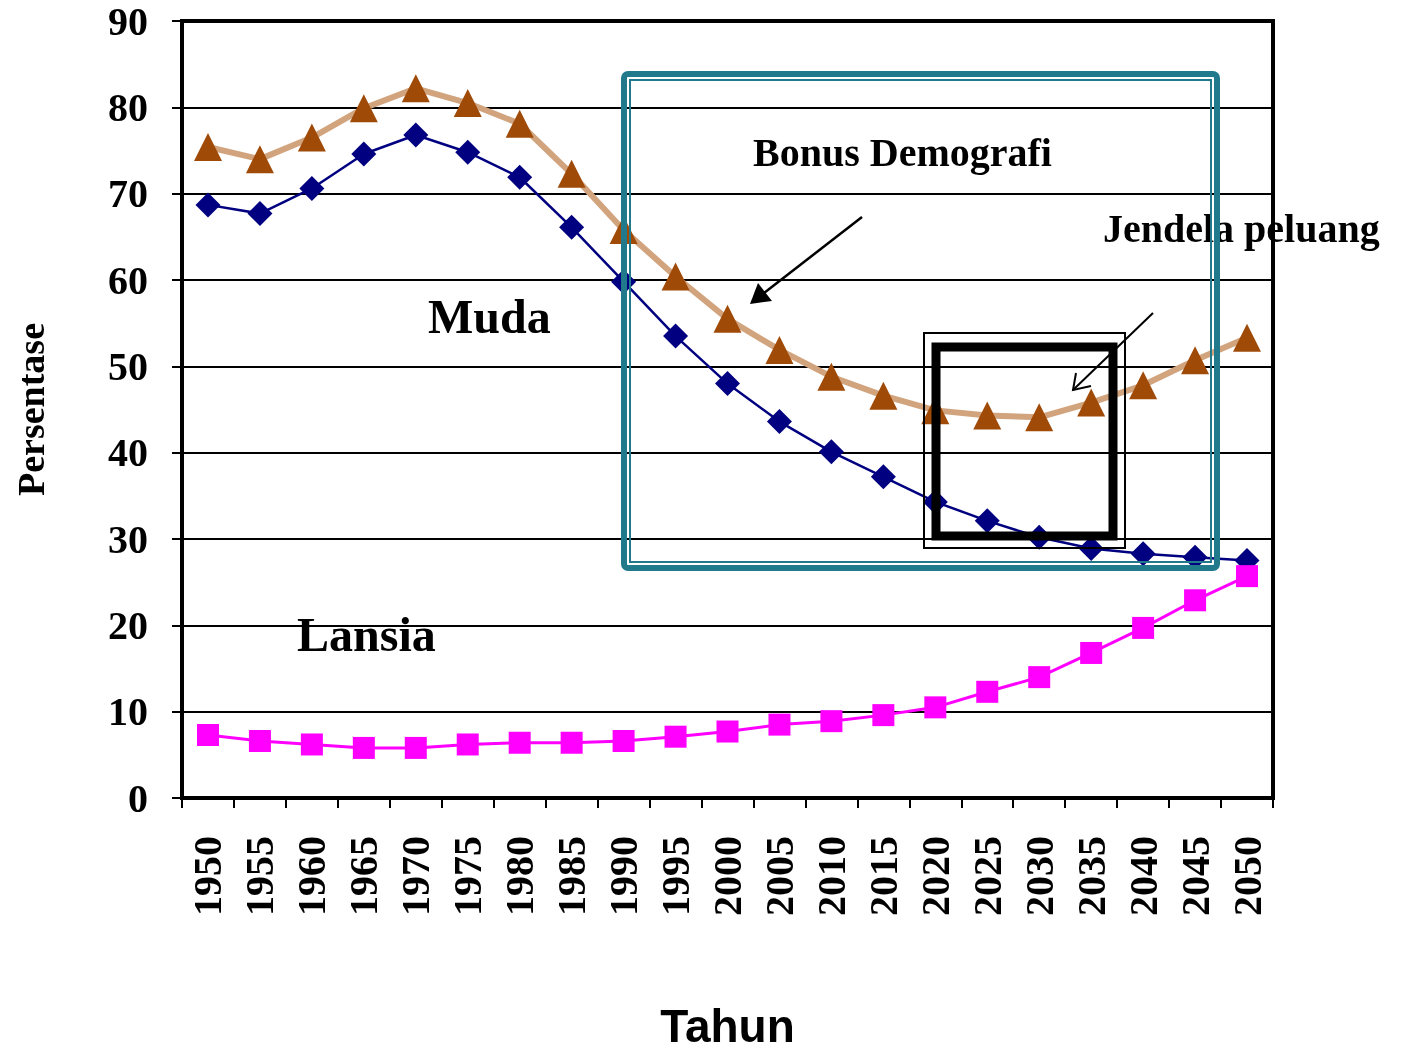 The width and height of the screenshot is (1407, 1055). Describe the element at coordinates (128, 539) in the screenshot. I see `y-tick-label: 30` at that location.